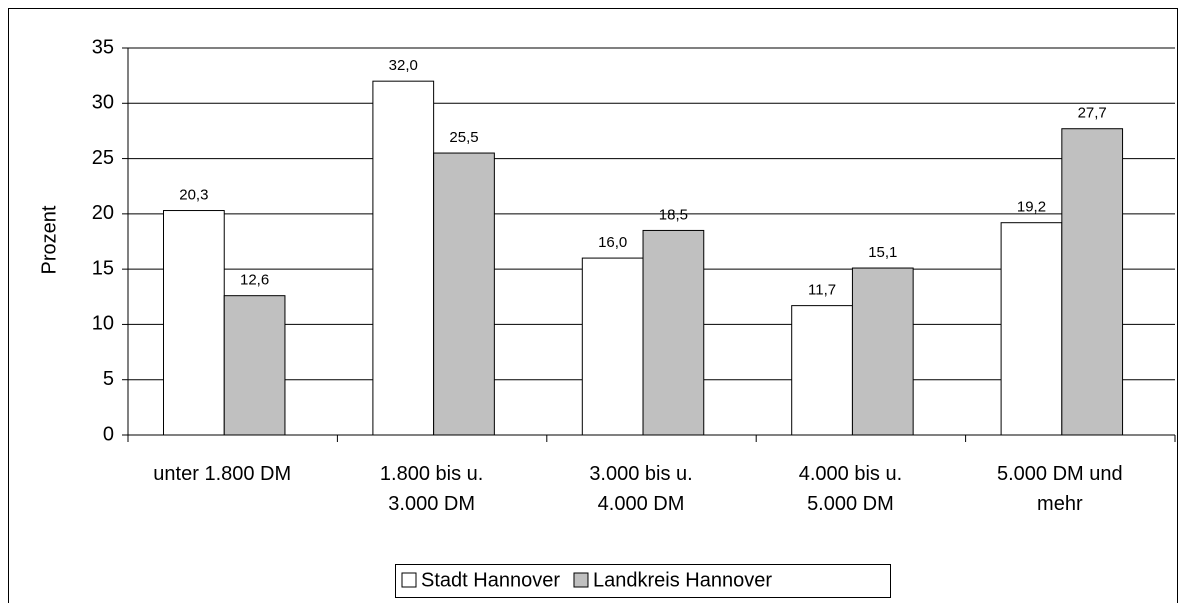 This screenshot has width=1186, height=603. Describe the element at coordinates (641, 504) in the screenshot. I see `x-tick-label-line: 4.000 DM` at that location.